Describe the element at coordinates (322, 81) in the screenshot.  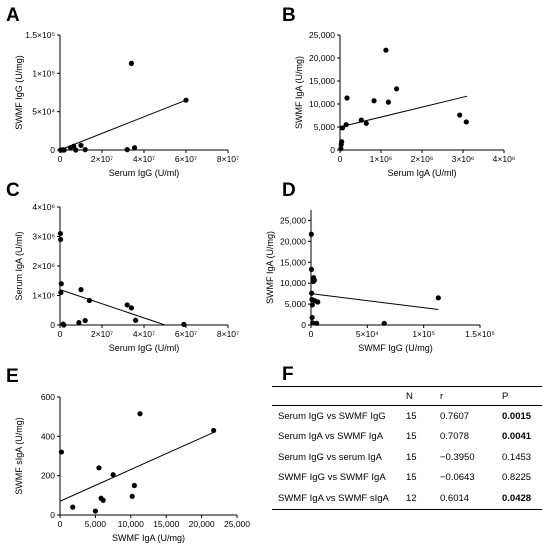
I see `y-tick-label-b: 15,000` at that location.